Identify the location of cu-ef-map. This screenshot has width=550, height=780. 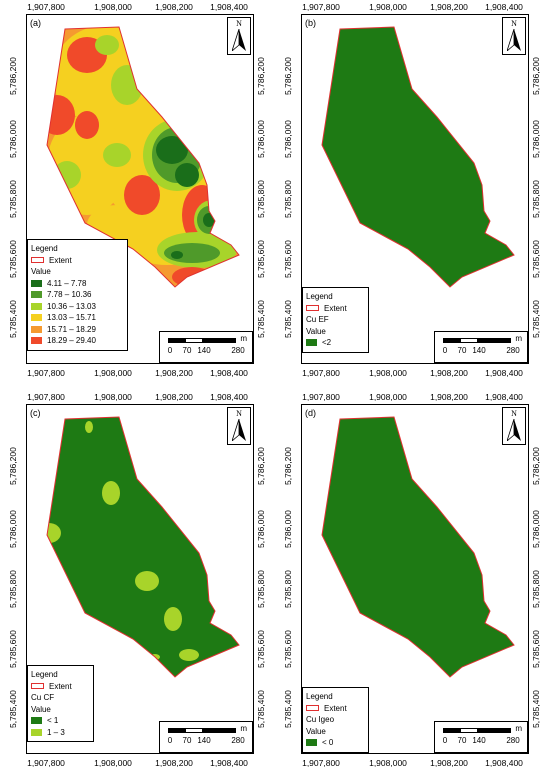
(418, 157).